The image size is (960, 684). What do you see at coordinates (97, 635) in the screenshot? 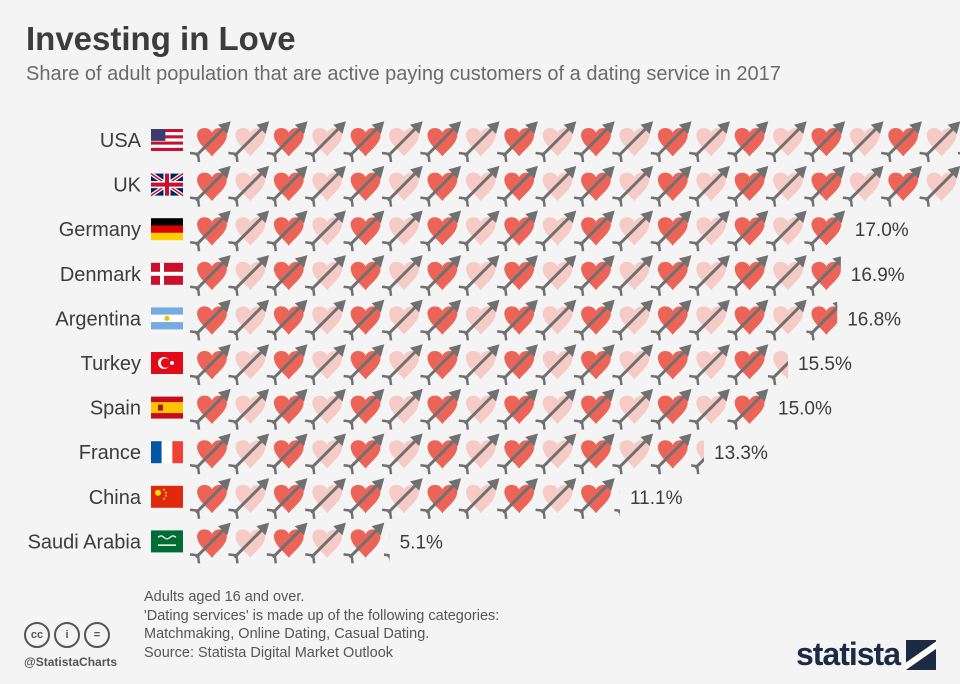
I see `nd-icon: =` at bounding box center [97, 635].